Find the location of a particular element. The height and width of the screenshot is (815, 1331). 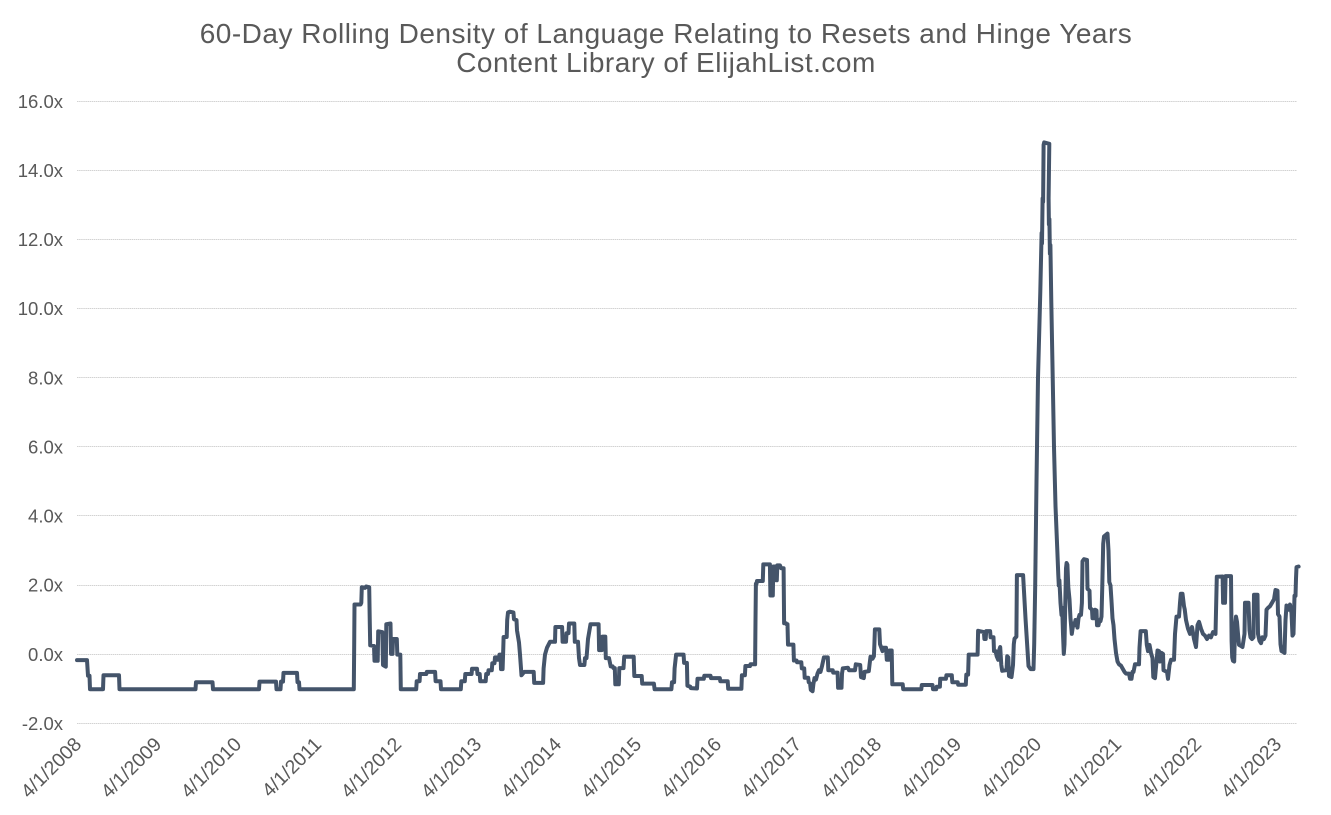

svg-text: 12.0x is located at coordinates (41, 239).